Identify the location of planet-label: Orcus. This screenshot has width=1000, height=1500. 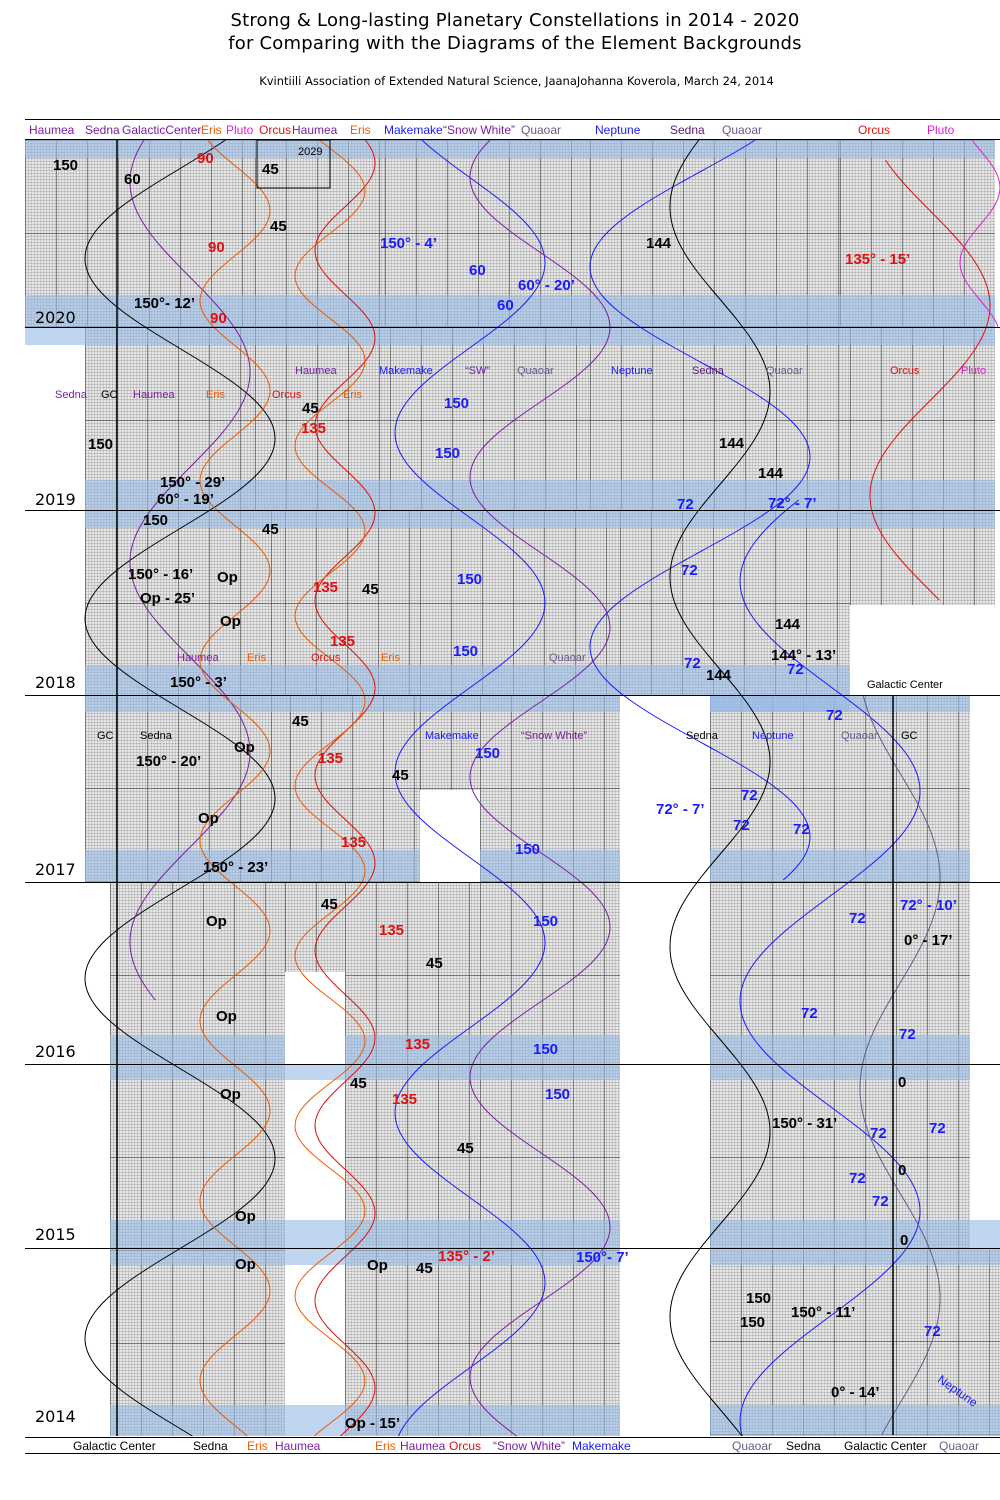
(326, 658).